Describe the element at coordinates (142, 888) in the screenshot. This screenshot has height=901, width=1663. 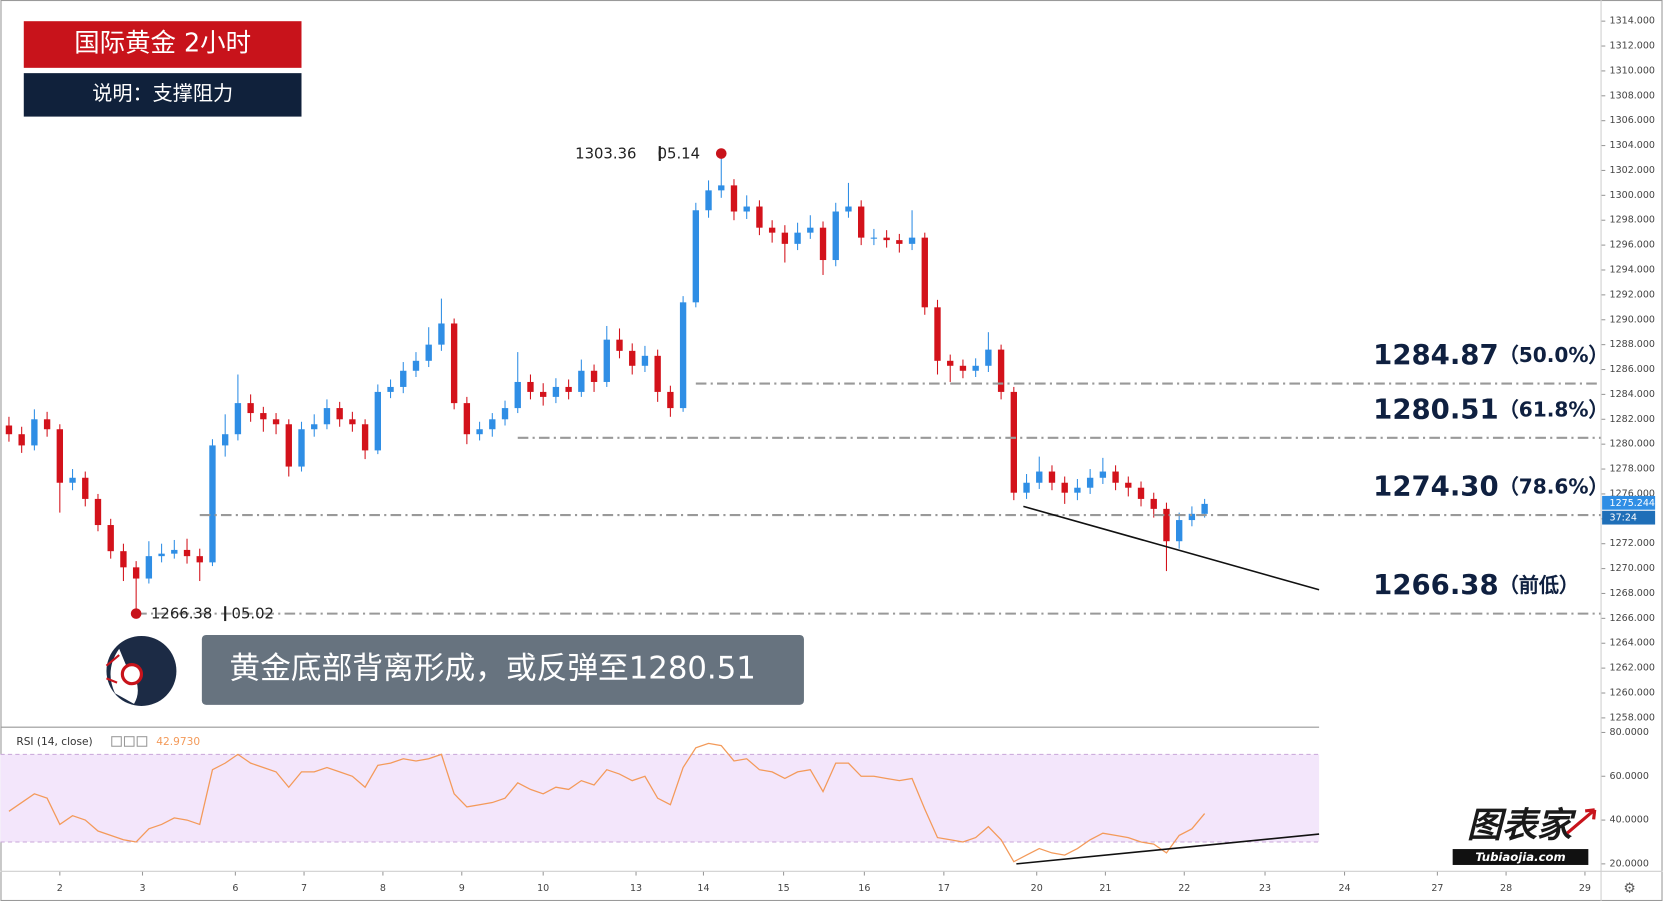
I see `x-tick-label: 3` at that location.